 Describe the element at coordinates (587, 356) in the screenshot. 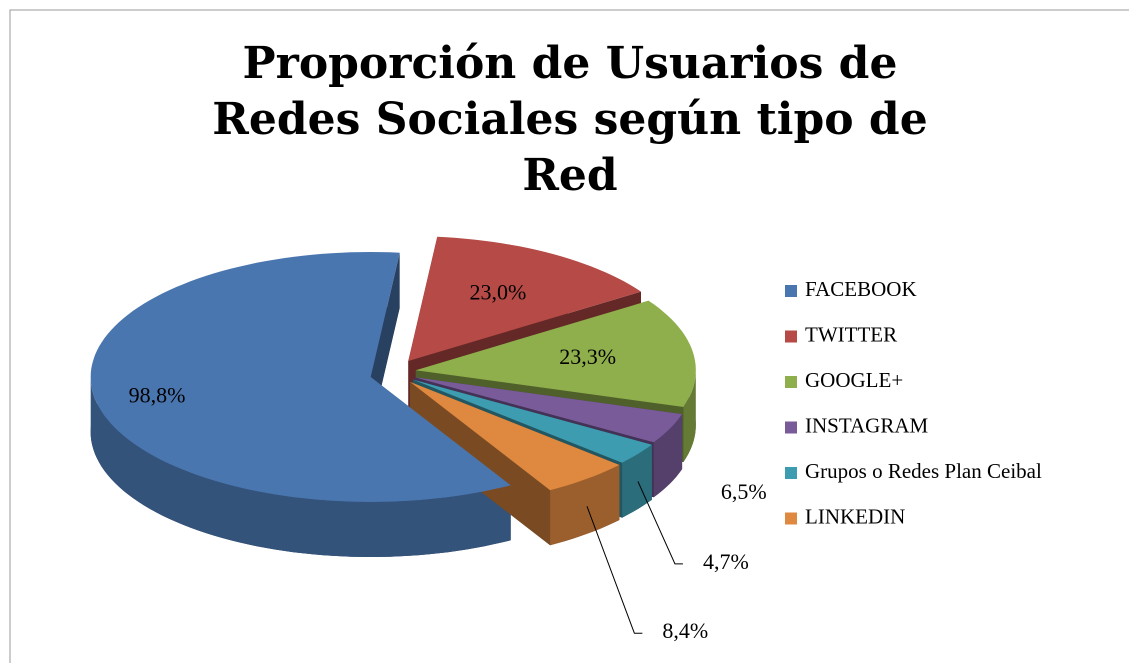

I see `data-label: 23,3%` at that location.